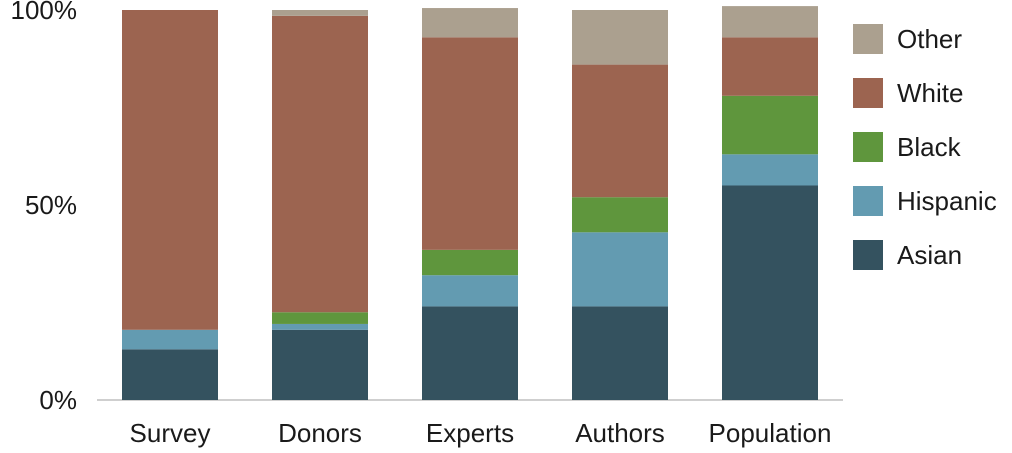 The width and height of the screenshot is (1012, 453). I want to click on bar-segment-donors-other, so click(320, 13).